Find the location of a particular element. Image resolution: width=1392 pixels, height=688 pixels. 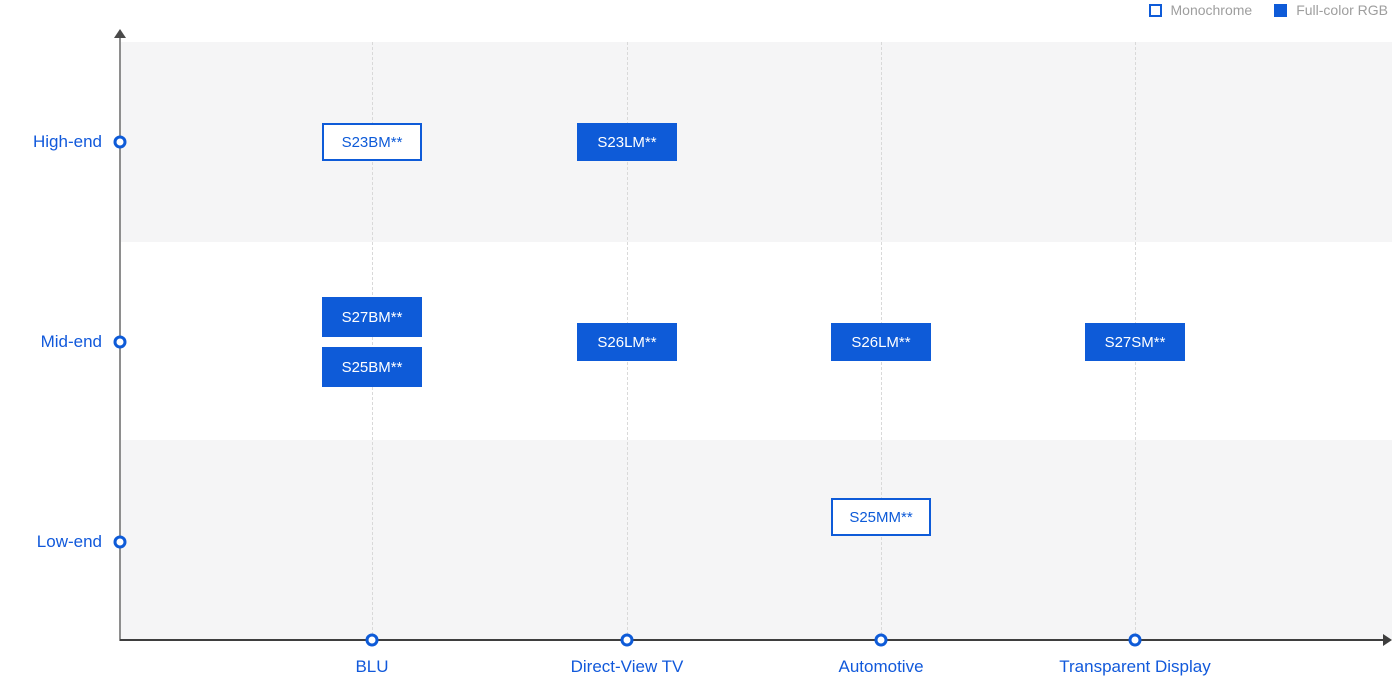

y-label-high-end: High-end is located at coordinates (67, 141).